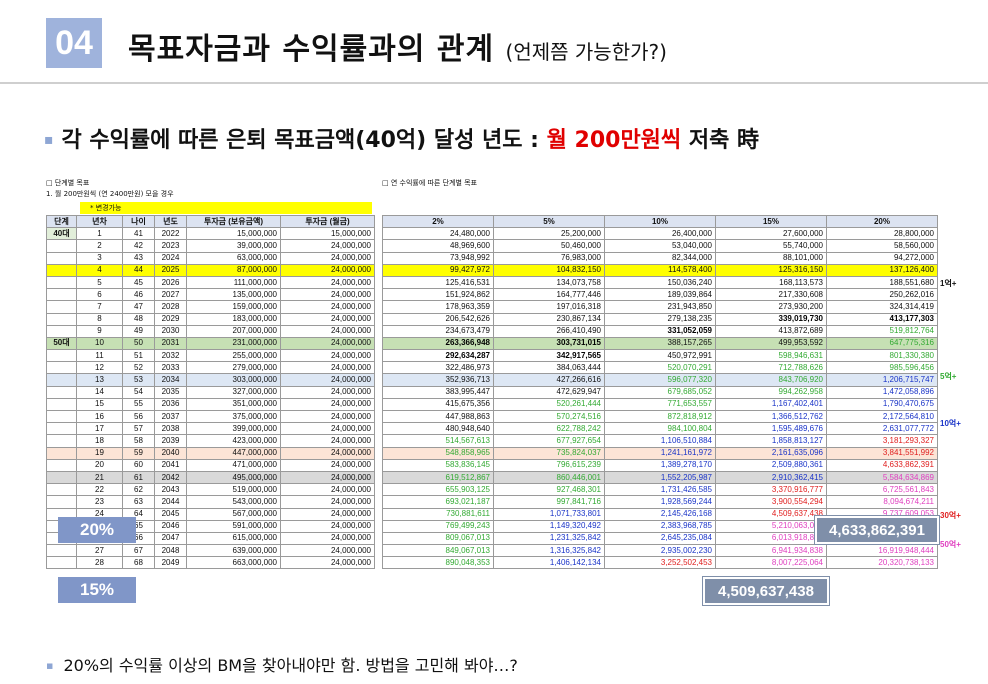 The height and width of the screenshot is (684, 988). What do you see at coordinates (882, 429) in the screenshot?
I see `cell-rate-value: 2,631,077,772` at bounding box center [882, 429].